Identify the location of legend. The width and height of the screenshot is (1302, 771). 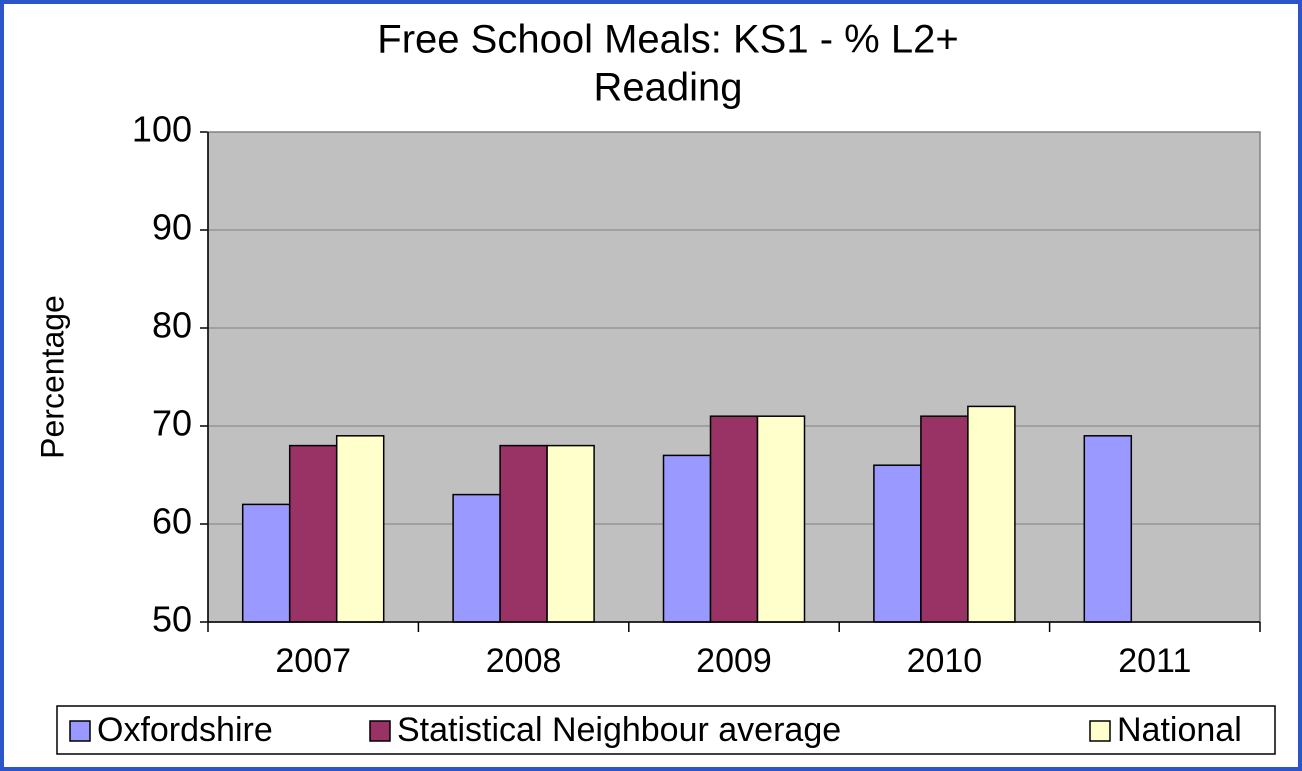
(666, 730).